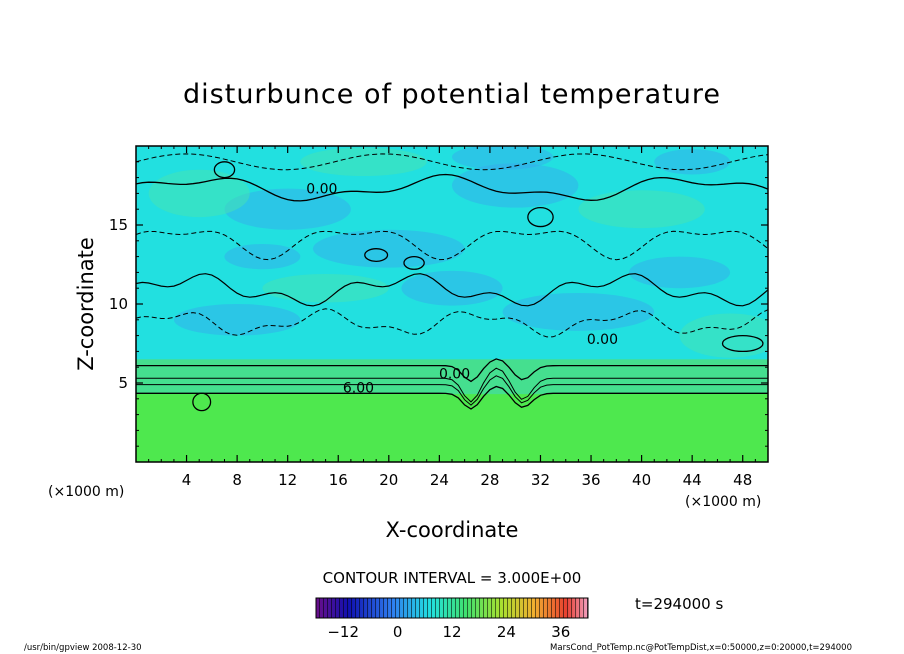 The image size is (904, 654). I want to click on x-tick-label: 8, so click(237, 480).